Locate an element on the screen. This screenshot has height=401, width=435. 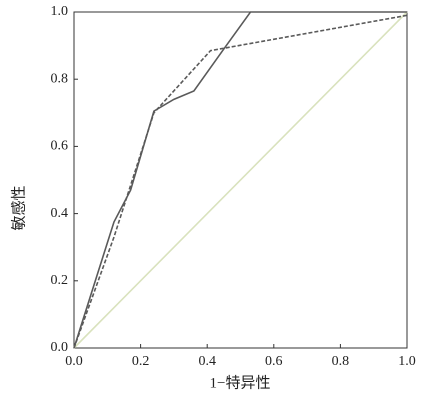
y-tick-label: 0.6 is located at coordinates (60, 146).